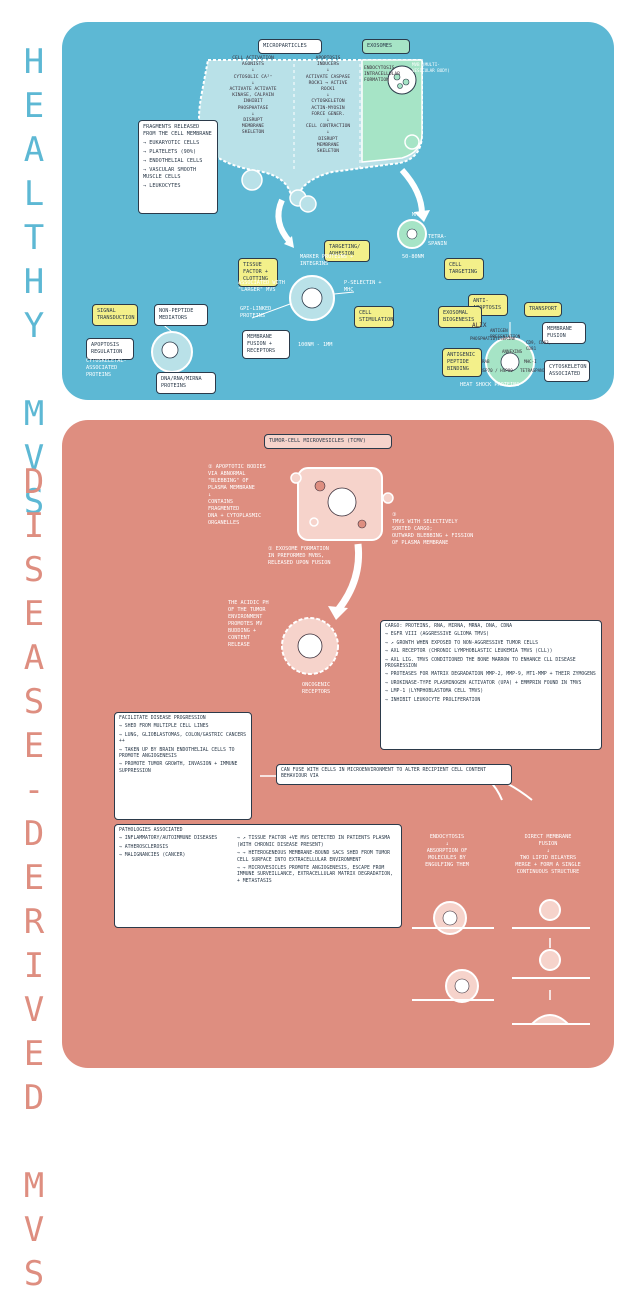  I want to click on microparticle-size: 100nm - 1μm, so click(315, 345).